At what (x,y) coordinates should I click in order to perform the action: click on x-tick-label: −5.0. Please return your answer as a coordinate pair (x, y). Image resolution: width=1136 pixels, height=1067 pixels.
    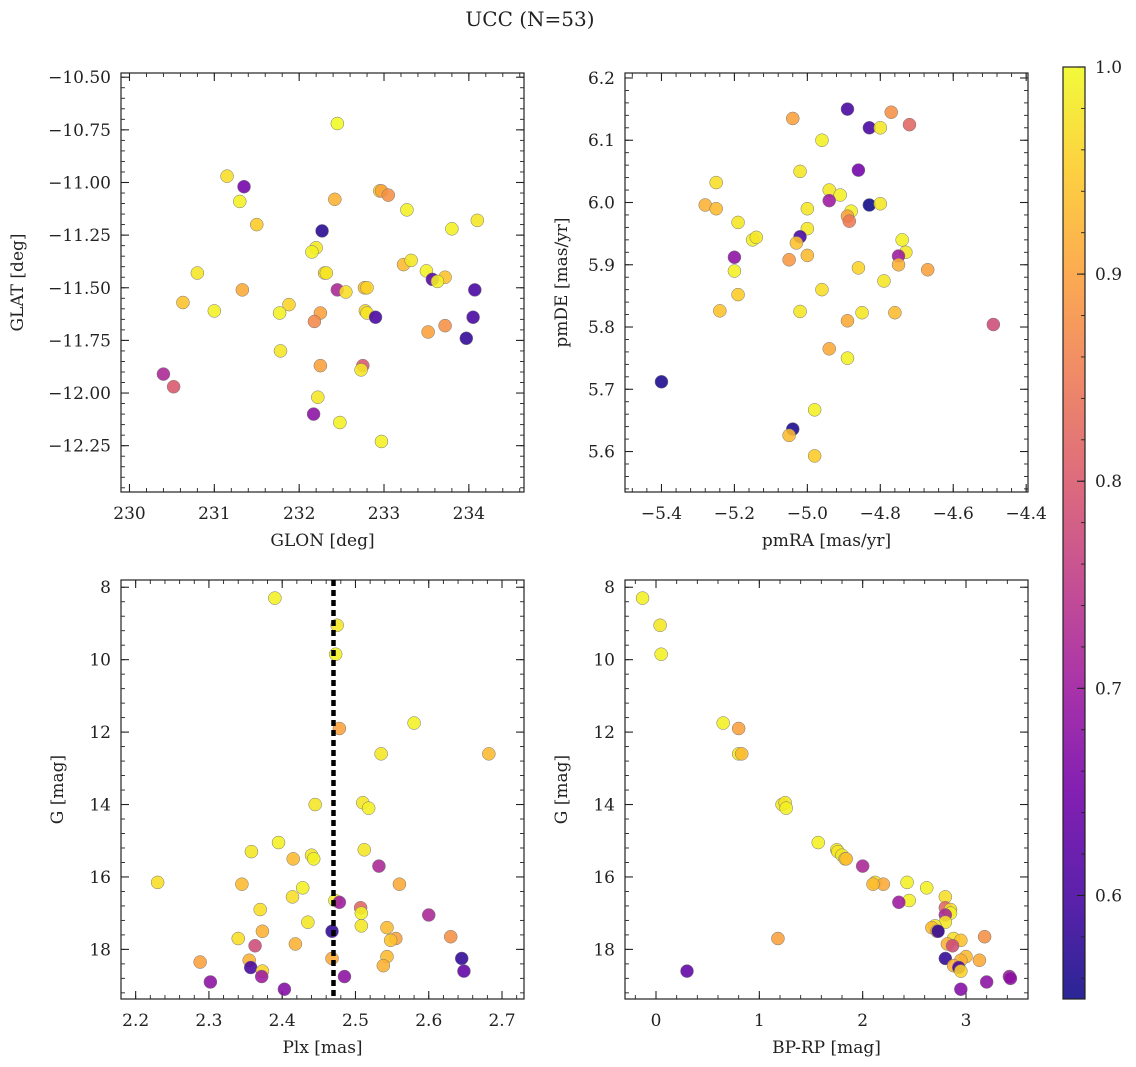
    Looking at the image, I should click on (807, 514).